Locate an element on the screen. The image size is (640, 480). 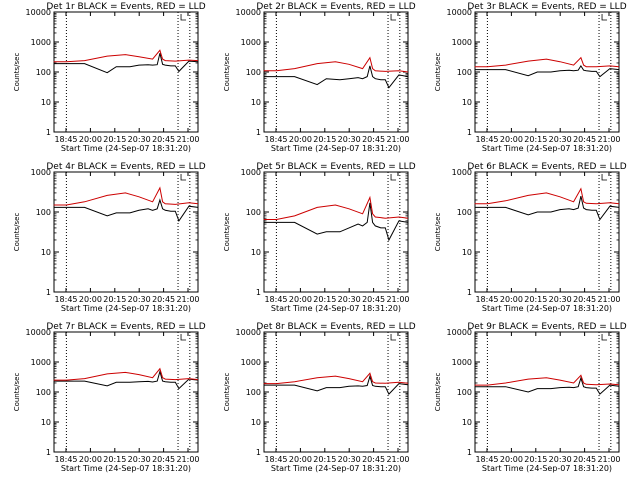
panel-title: Det 8r BLACK = Events, RED = LLD is located at coordinates (335, 327).